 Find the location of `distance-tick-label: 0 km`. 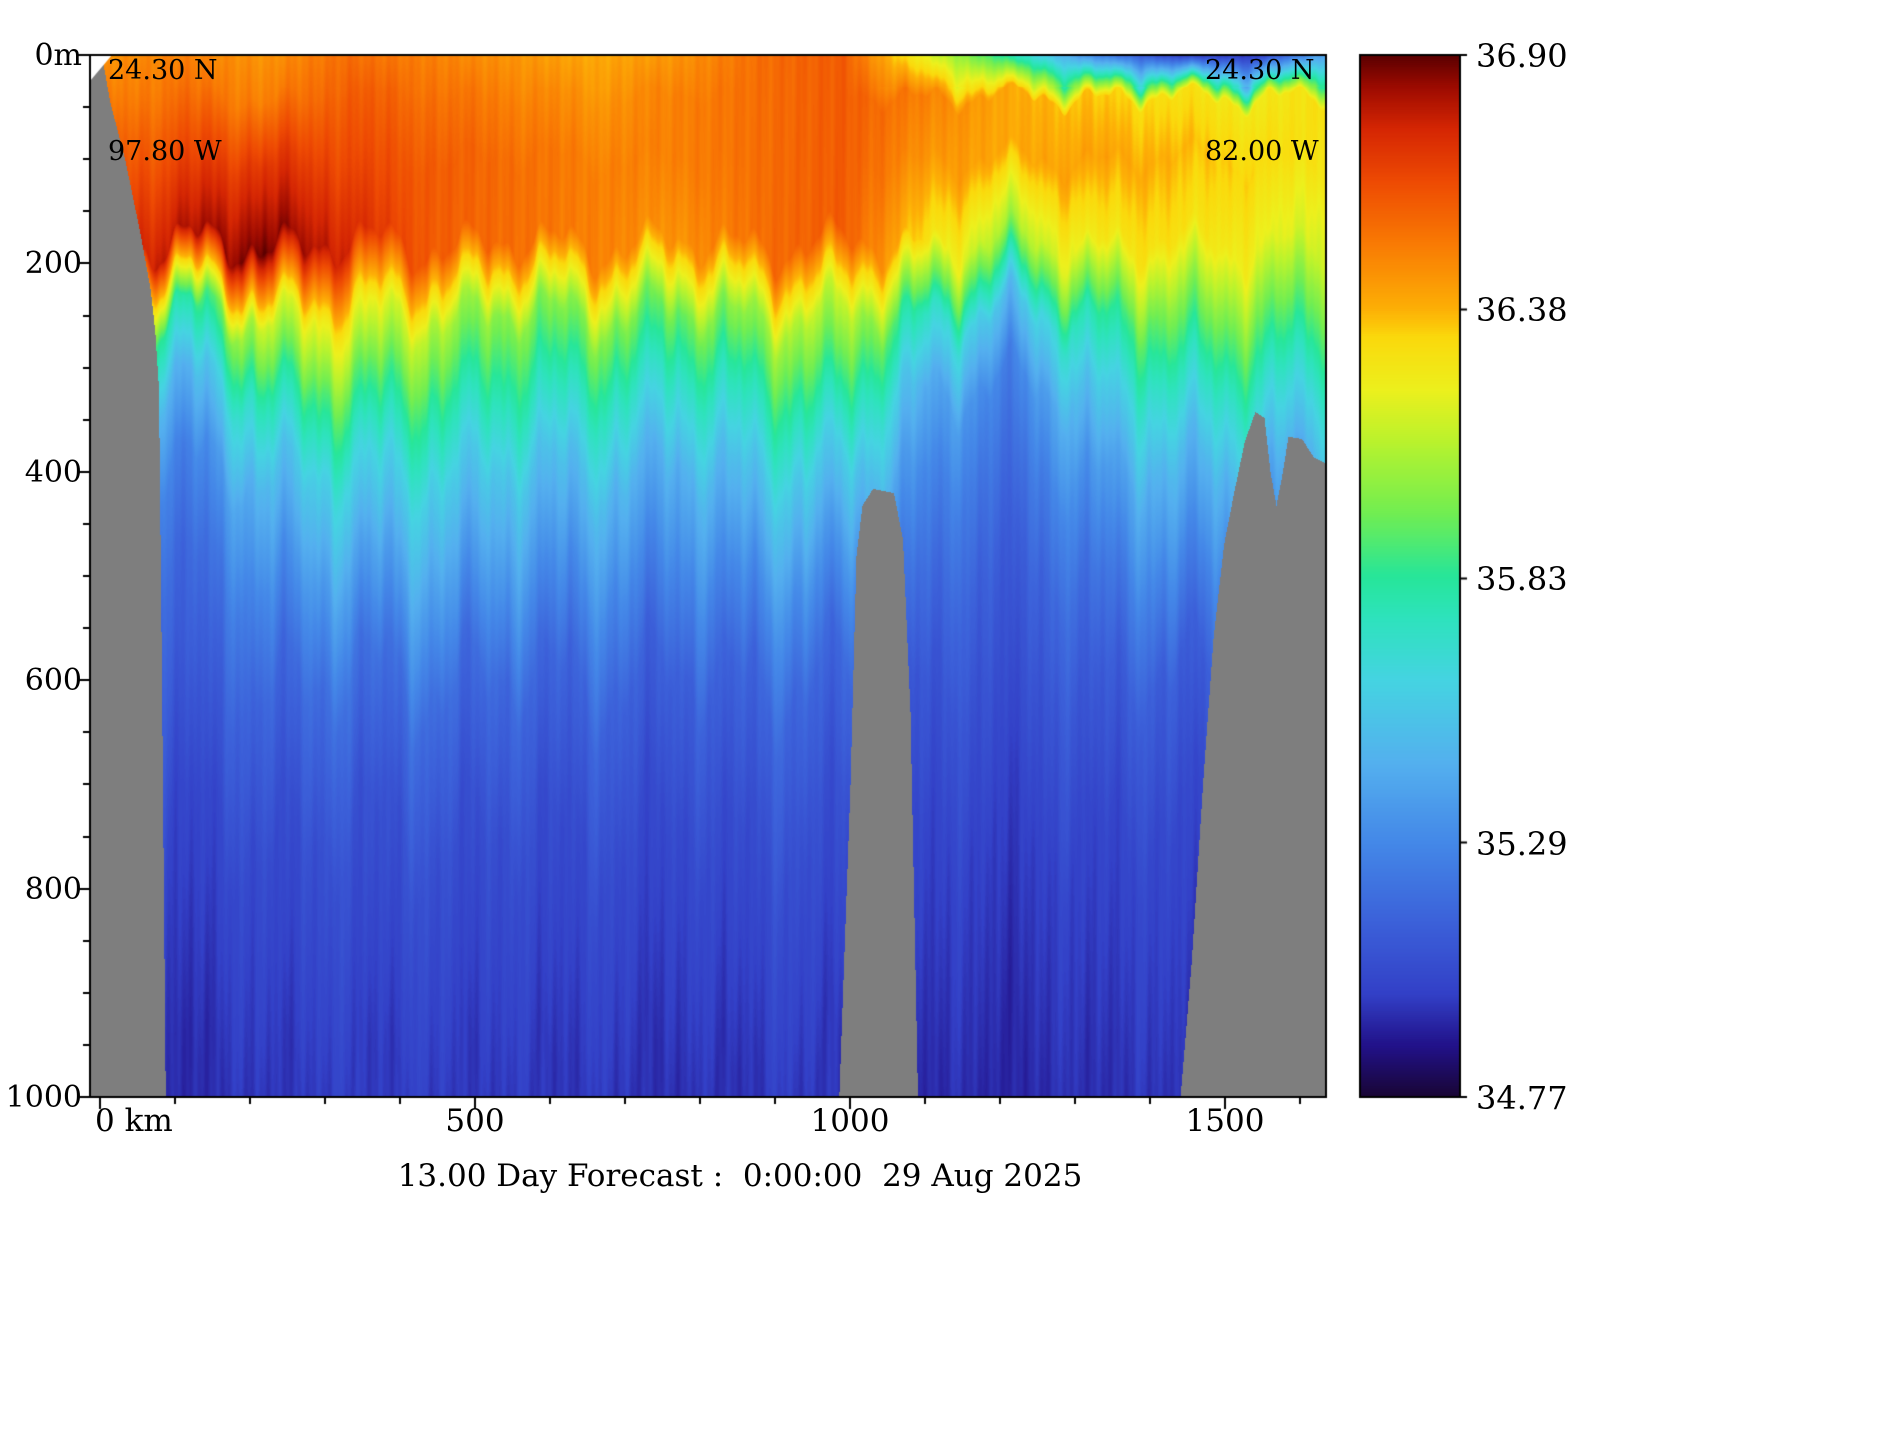

distance-tick-label: 0 km is located at coordinates (134, 1121).